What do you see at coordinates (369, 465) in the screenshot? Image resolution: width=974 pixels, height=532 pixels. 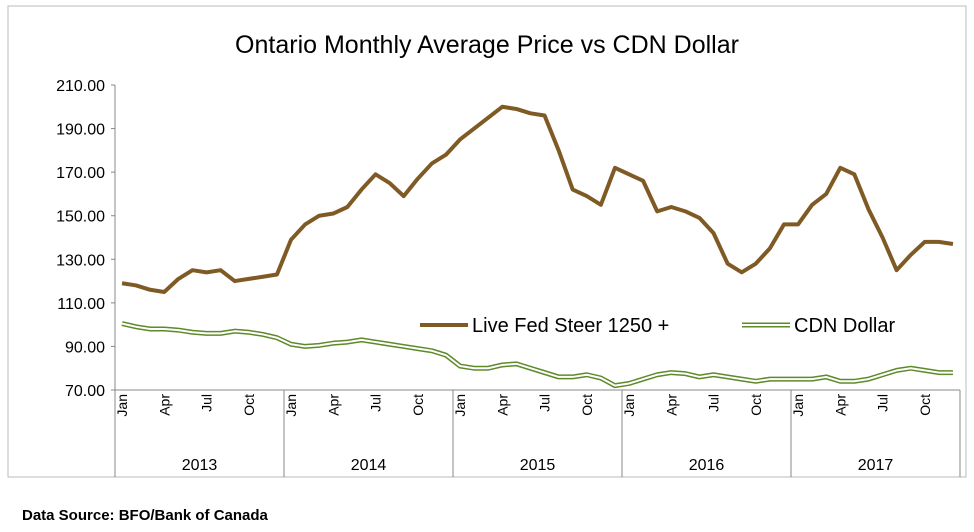 I see `year-label: 2014` at bounding box center [369, 465].